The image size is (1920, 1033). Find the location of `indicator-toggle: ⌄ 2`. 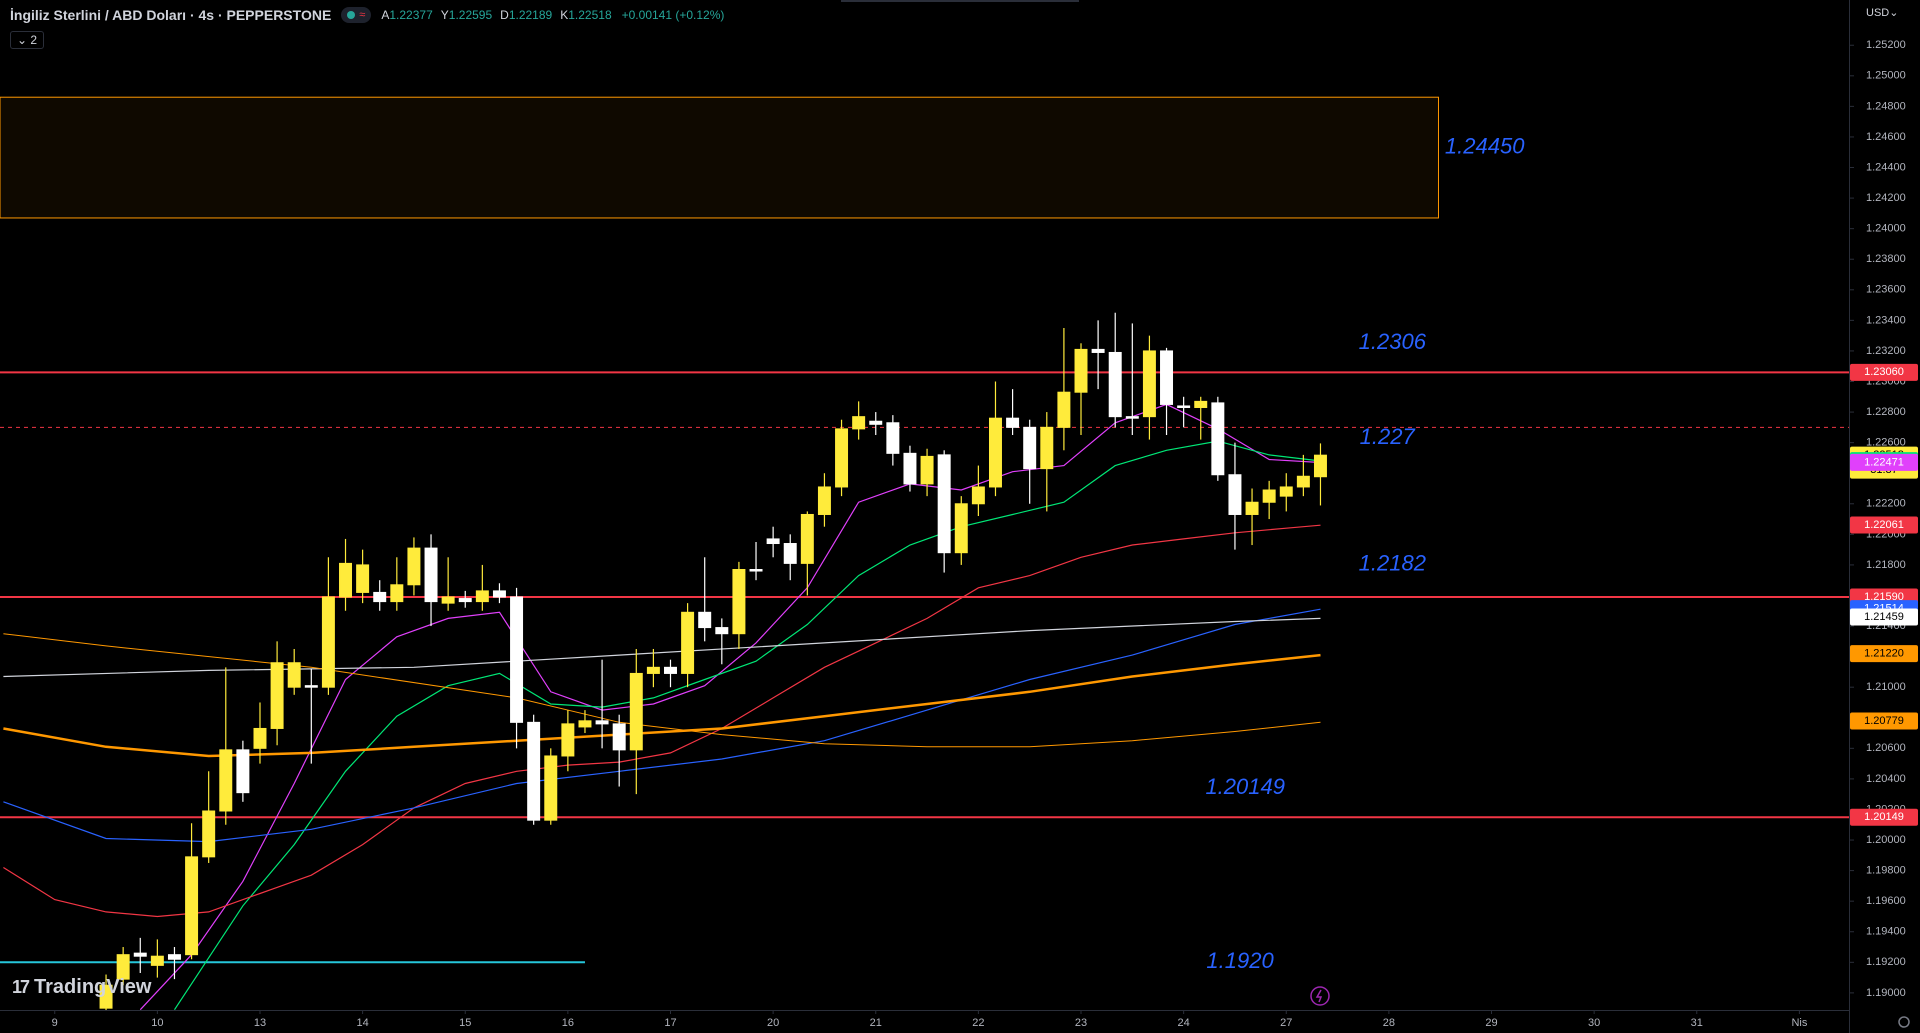

indicator-toggle: ⌄ 2 is located at coordinates (27, 40).